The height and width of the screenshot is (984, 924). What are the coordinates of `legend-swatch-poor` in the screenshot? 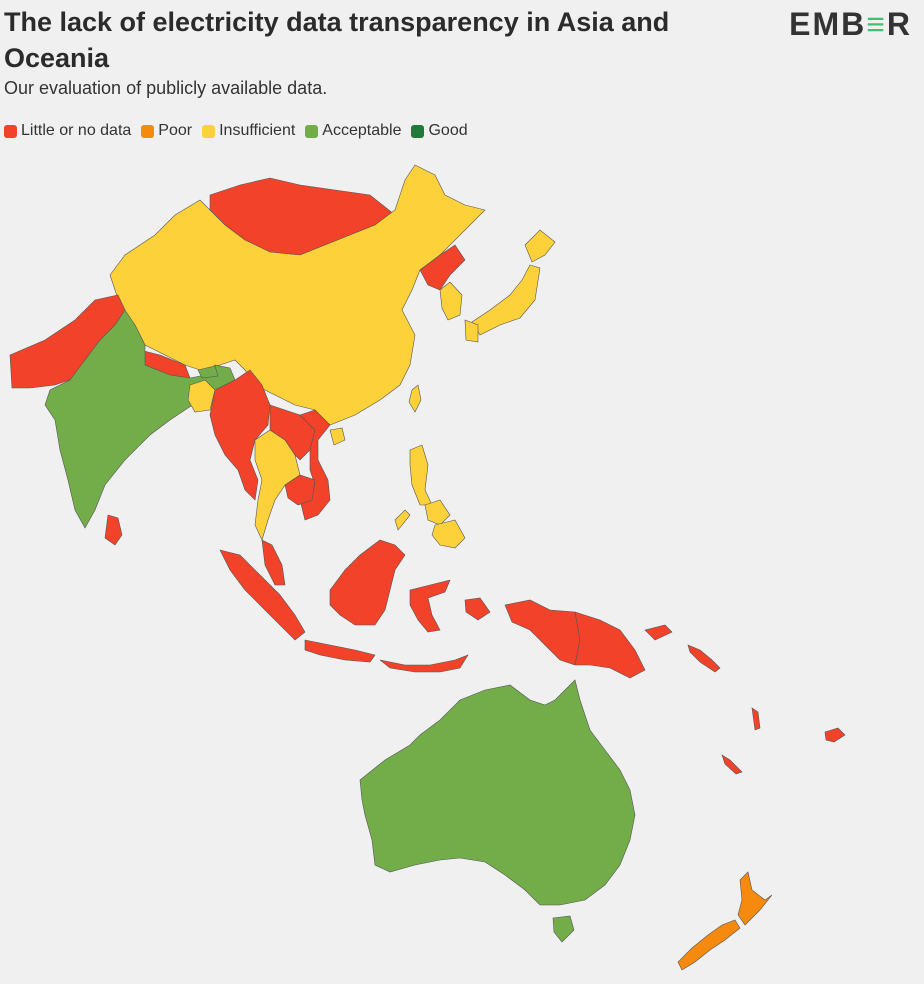 It's located at (148, 131).